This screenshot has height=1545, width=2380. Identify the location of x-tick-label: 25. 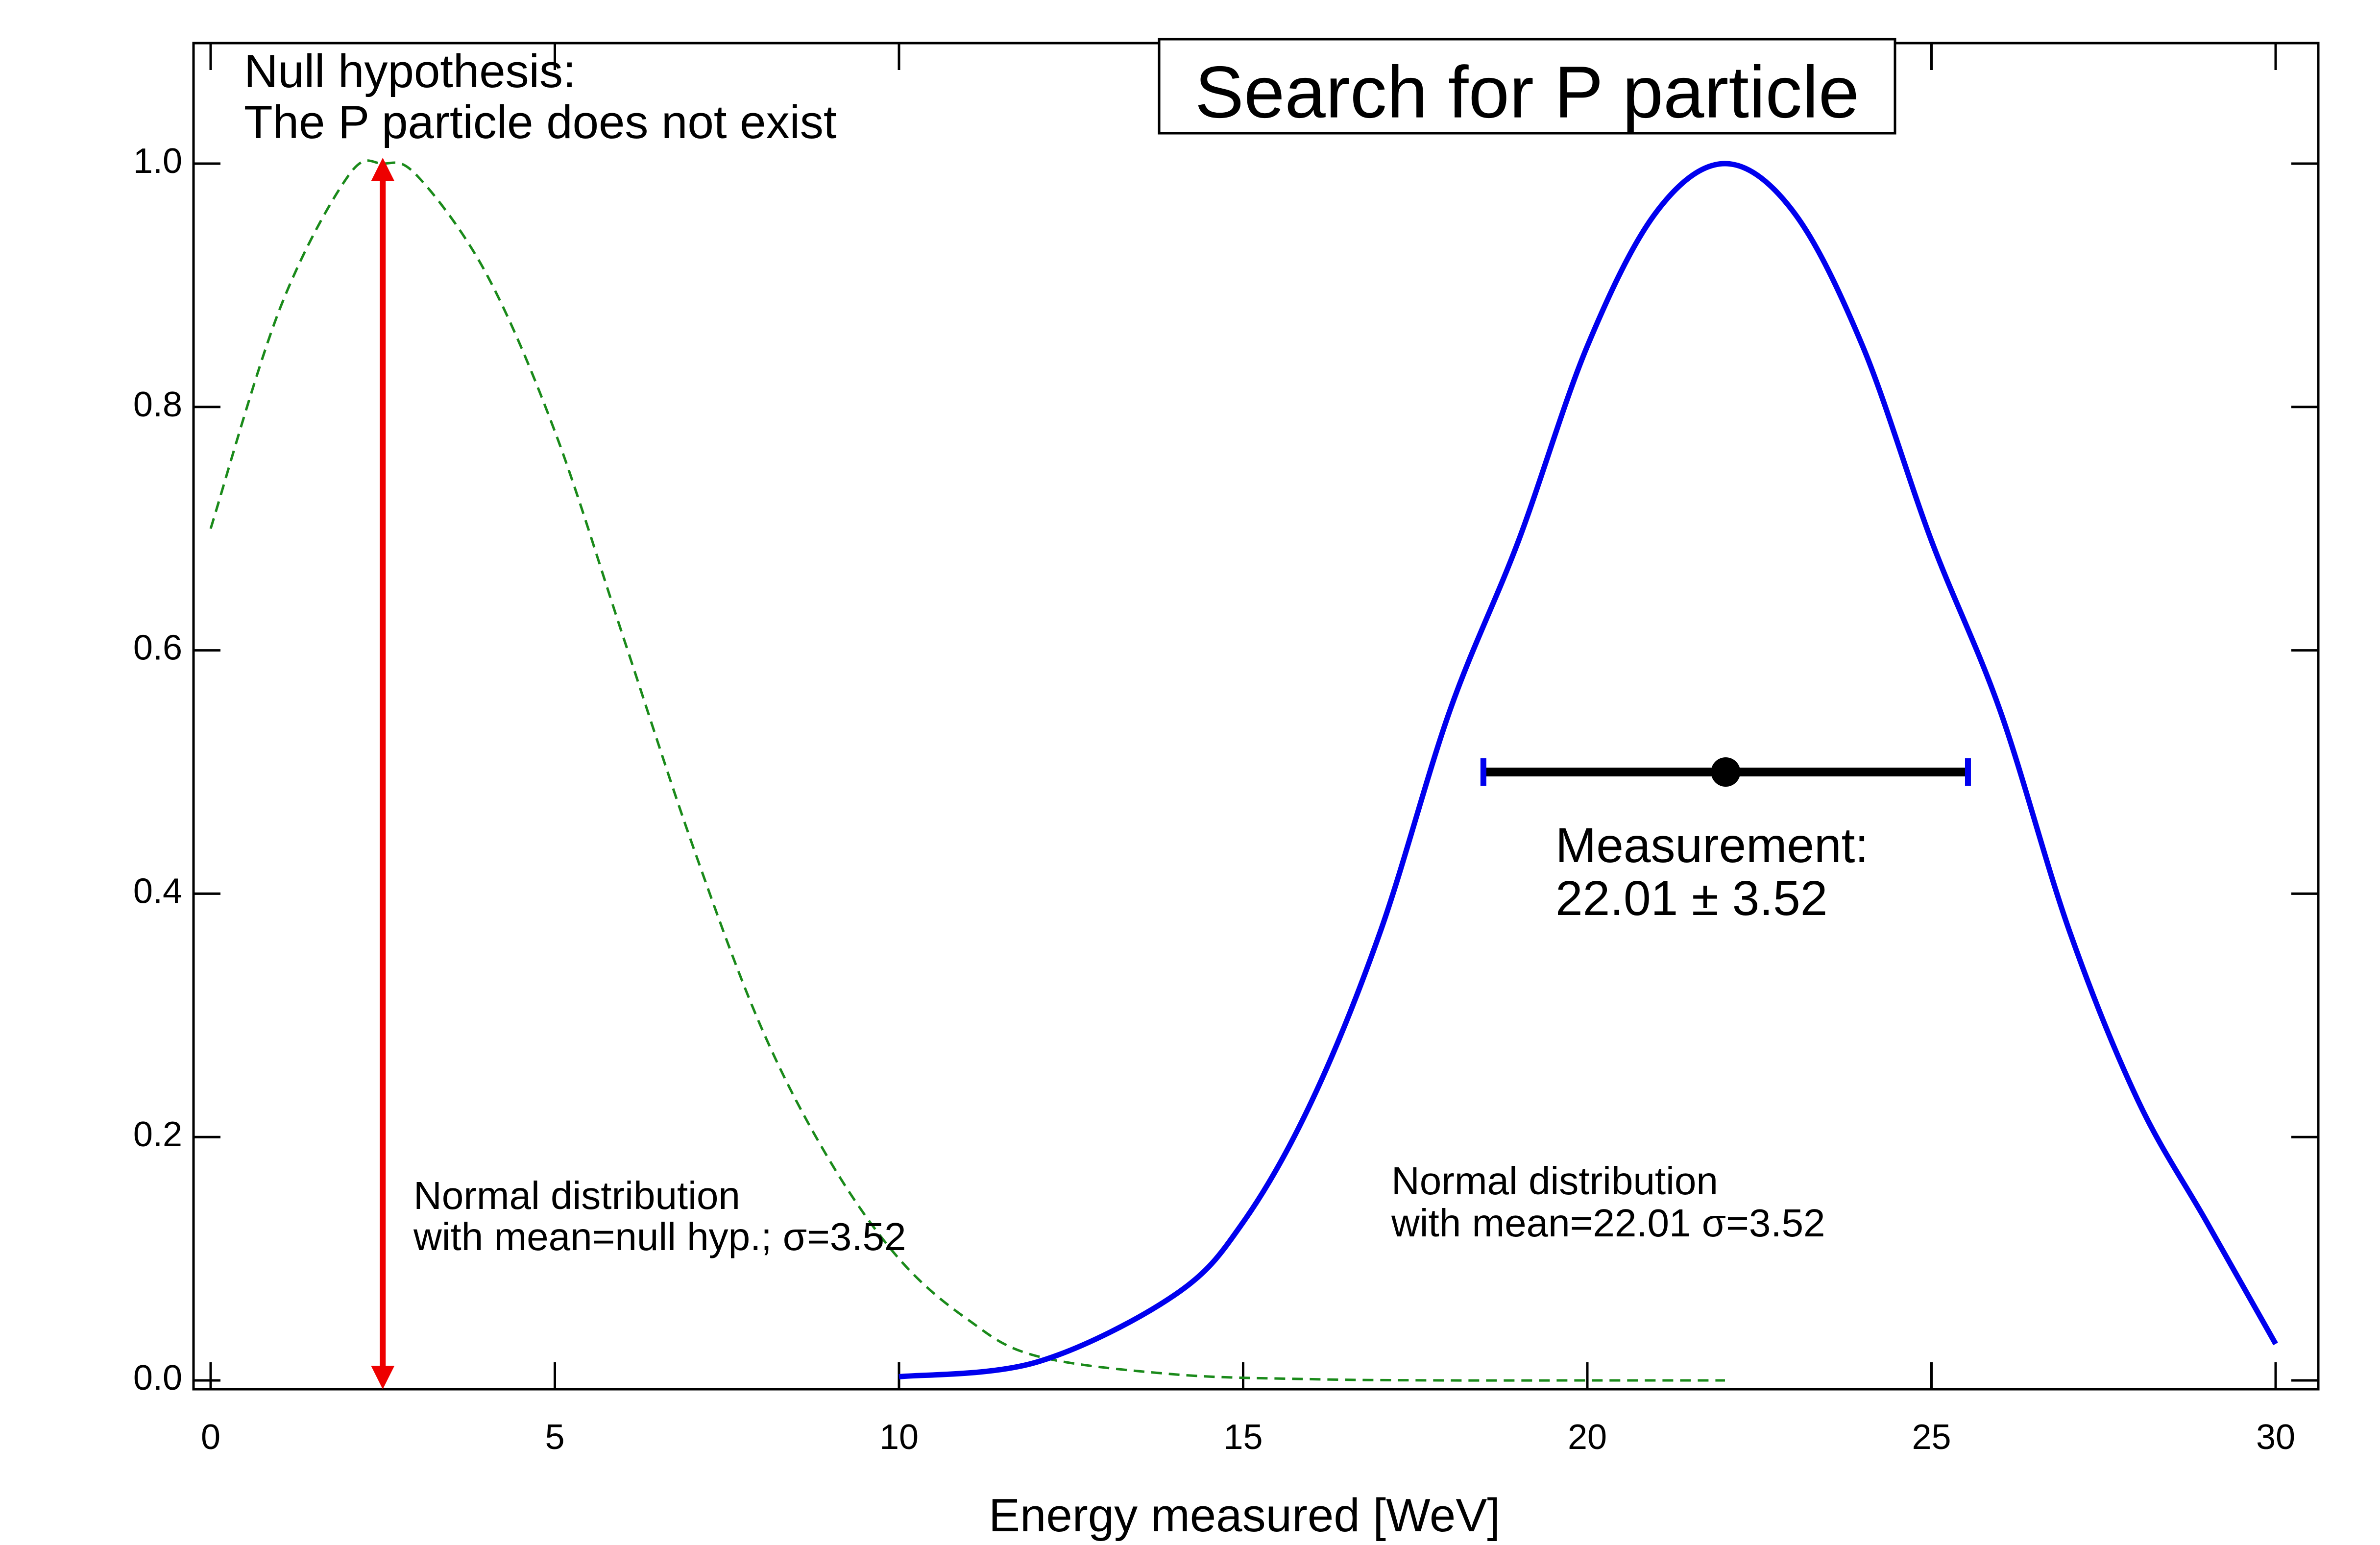
(1931, 1437).